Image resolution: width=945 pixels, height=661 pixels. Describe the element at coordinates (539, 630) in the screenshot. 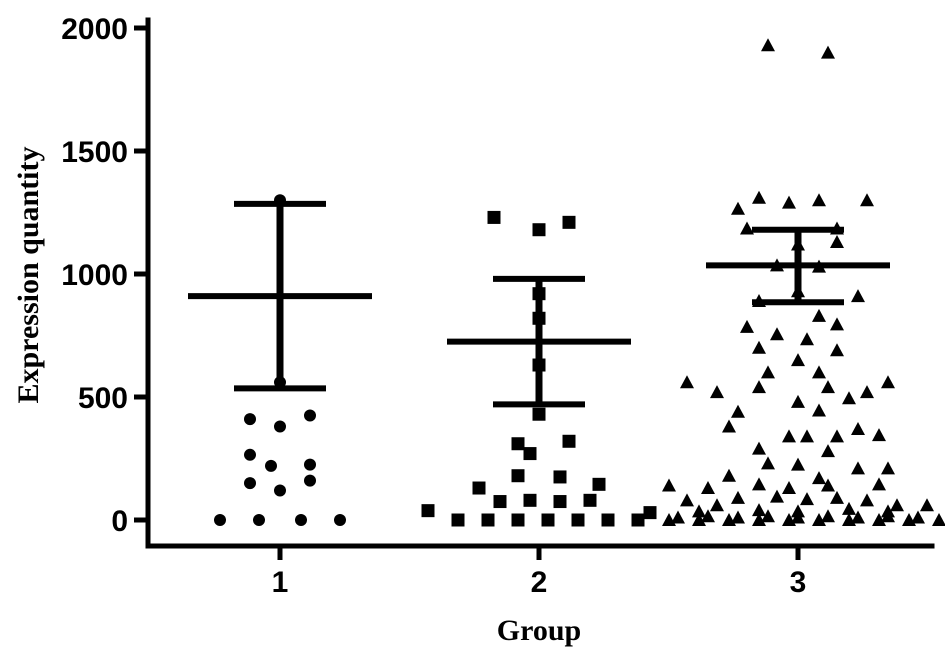

I see `x-axis-title: Group` at that location.